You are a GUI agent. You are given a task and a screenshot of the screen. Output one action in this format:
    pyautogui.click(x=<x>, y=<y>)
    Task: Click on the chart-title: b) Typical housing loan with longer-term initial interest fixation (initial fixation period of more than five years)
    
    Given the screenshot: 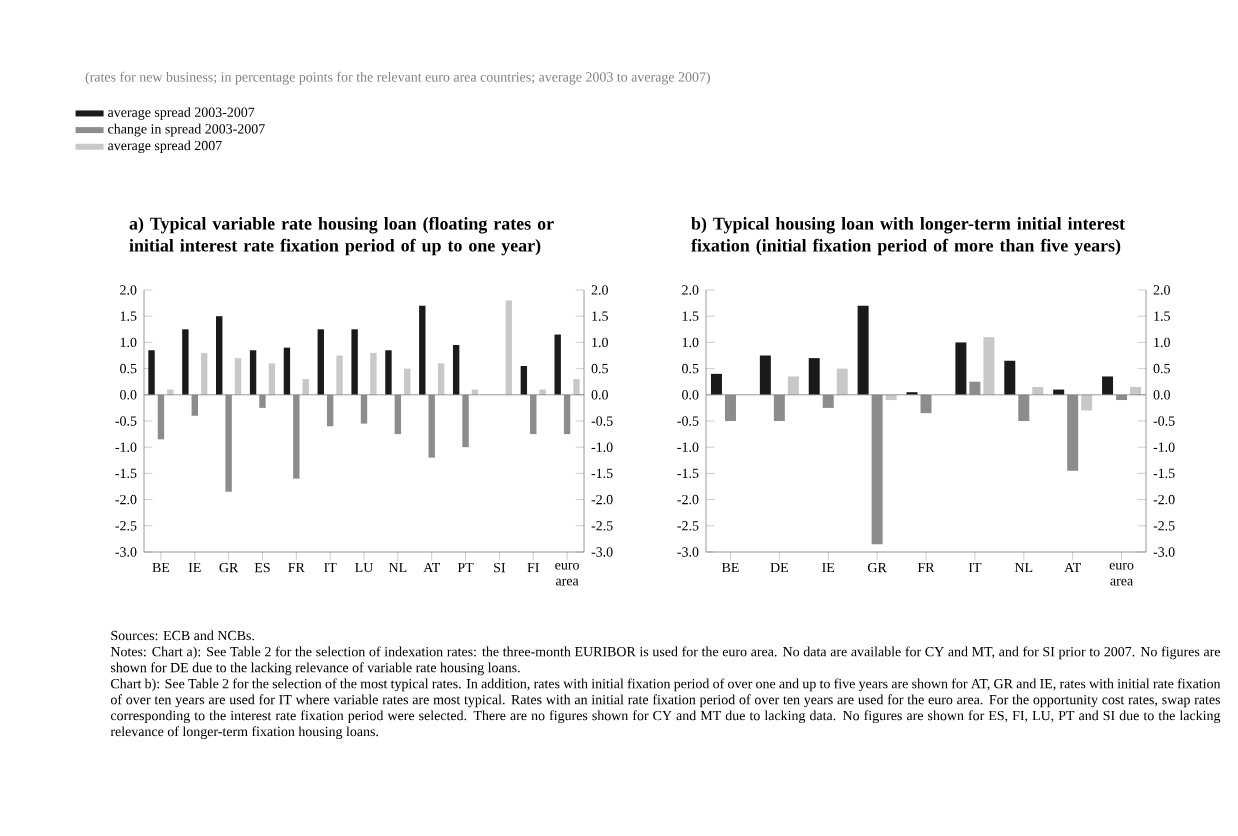 What is the action you would take?
    pyautogui.click(x=908, y=236)
    